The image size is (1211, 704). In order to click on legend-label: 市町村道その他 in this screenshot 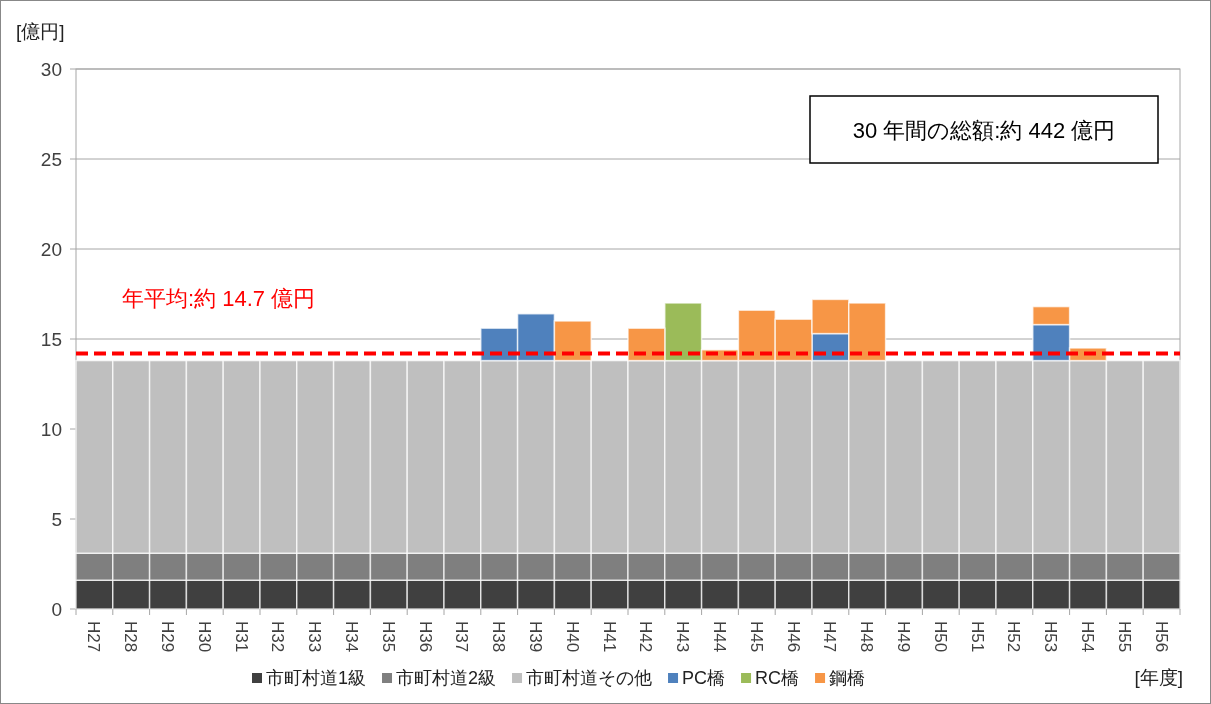, I will do `click(589, 678)`.